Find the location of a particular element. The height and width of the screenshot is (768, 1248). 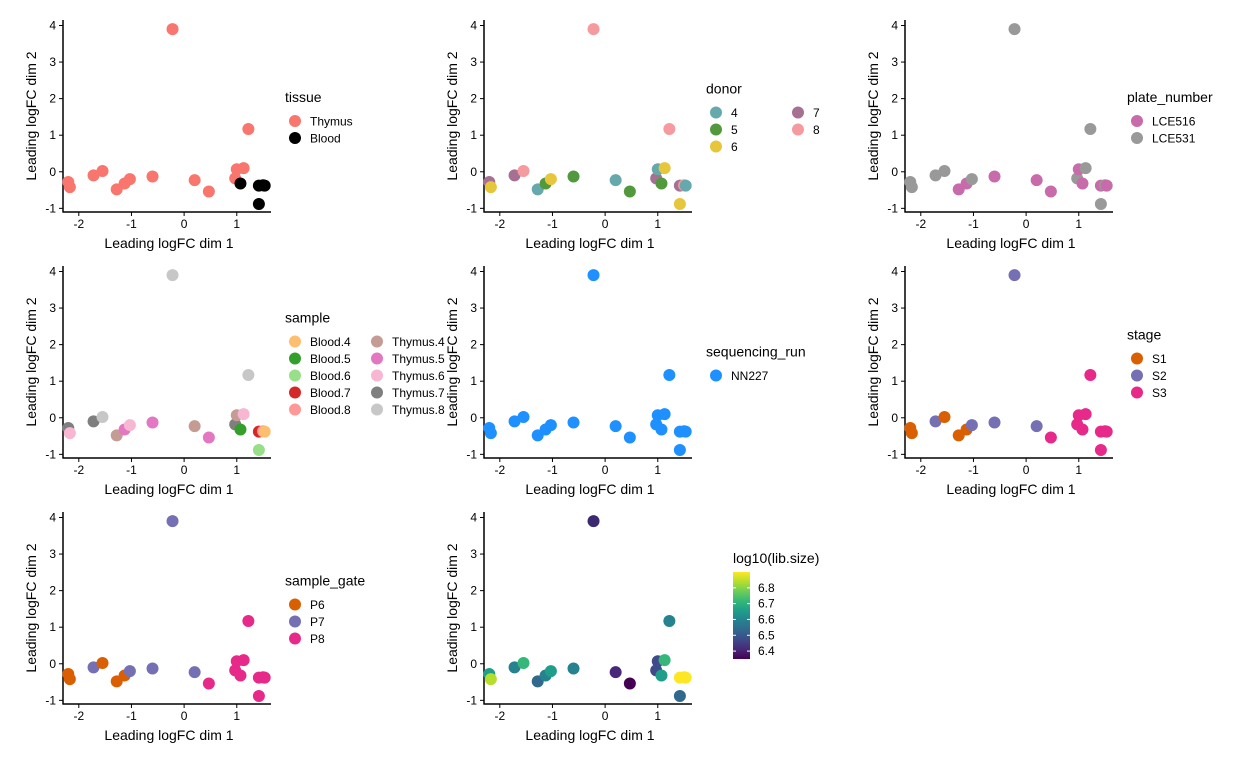

legend-label: Thymus is located at coordinates (331, 122).